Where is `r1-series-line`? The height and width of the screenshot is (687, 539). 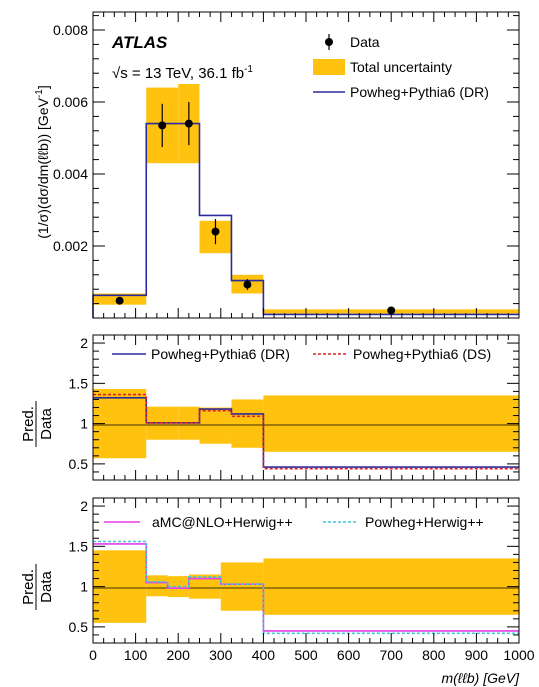 r1-series-line is located at coordinates (306, 431).